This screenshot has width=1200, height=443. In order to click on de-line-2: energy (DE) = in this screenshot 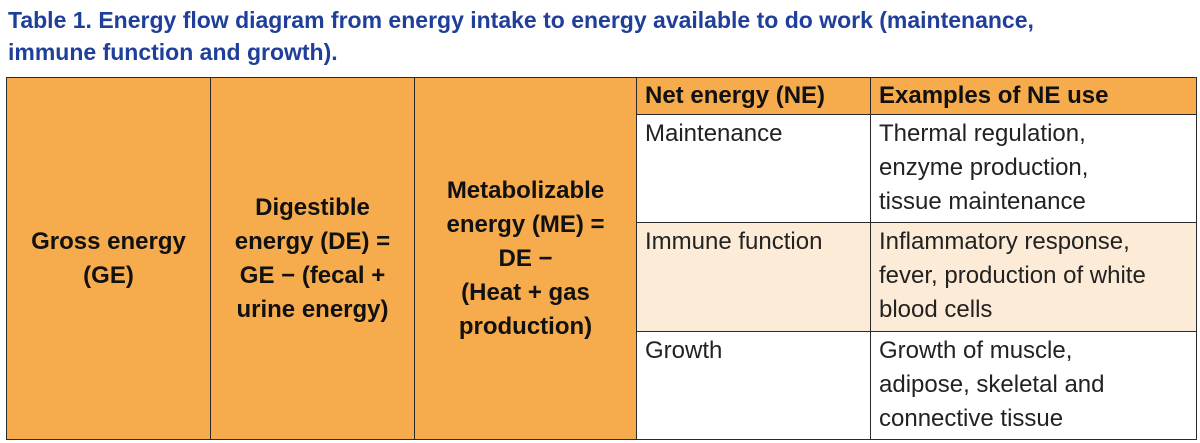, I will do `click(312, 241)`.